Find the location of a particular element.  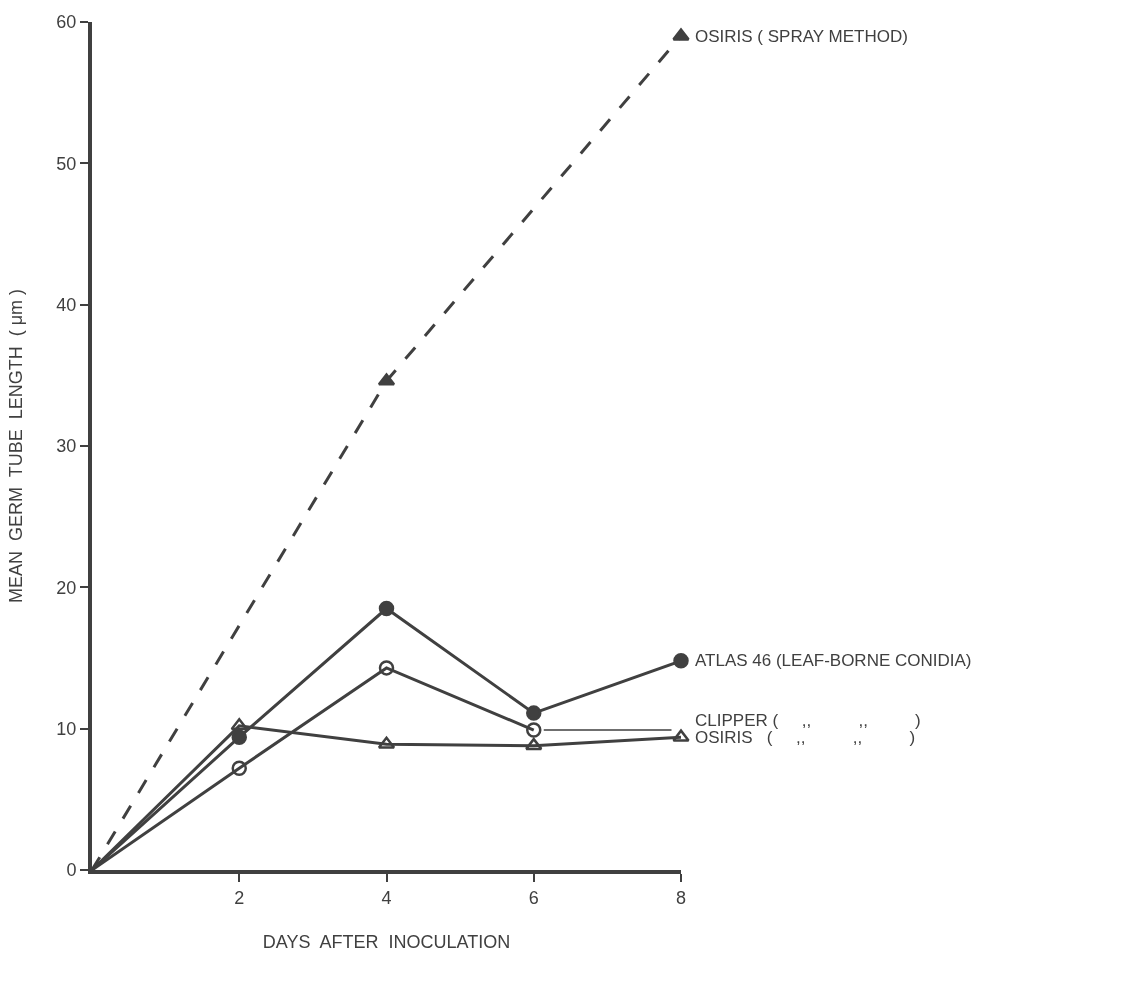

y-tick-label: 30 is located at coordinates (66, 446).